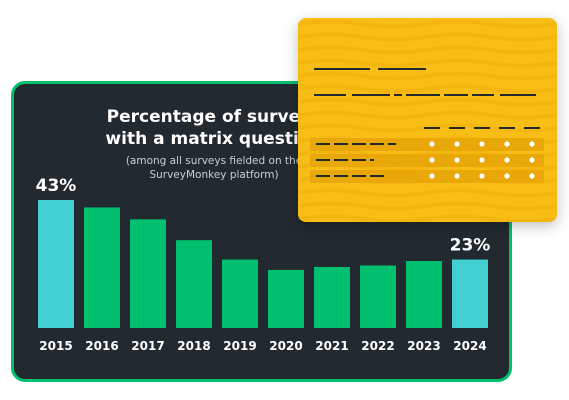 This screenshot has width=569, height=400. I want to click on chart-subtitle-line-1: (among all surveys fielded on the, so click(214, 161).